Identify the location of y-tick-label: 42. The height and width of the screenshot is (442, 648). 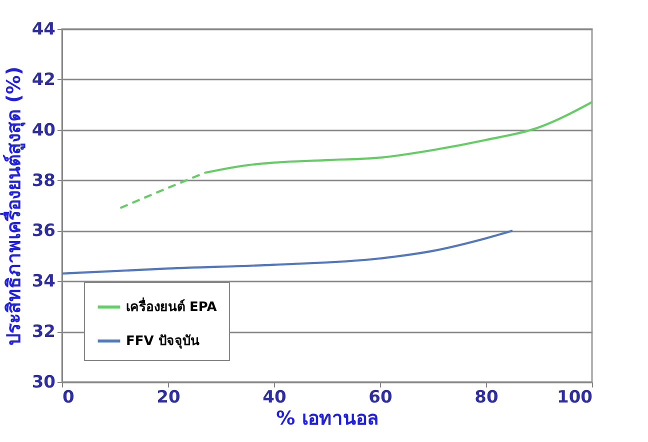
(44, 80).